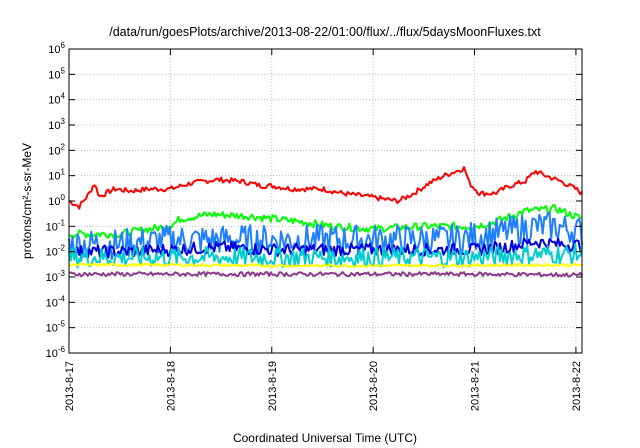 This screenshot has width=640, height=448. What do you see at coordinates (27, 201) in the screenshot?
I see `y-axis-label: protons/cm²-s-sr-MeV` at bounding box center [27, 201].